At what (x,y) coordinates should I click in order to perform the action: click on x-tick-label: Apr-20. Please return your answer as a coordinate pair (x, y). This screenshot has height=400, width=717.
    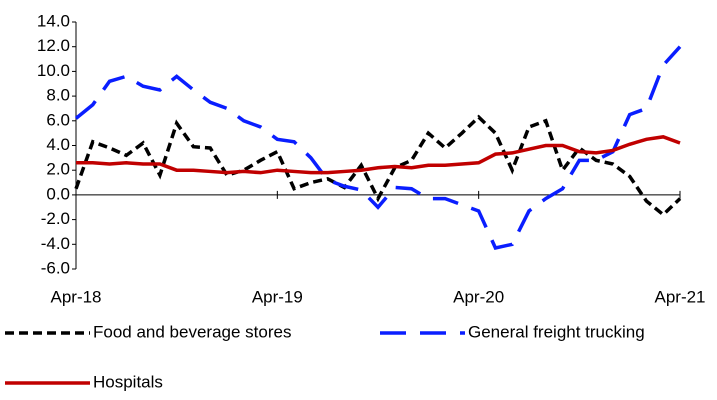
    Looking at the image, I should click on (478, 296).